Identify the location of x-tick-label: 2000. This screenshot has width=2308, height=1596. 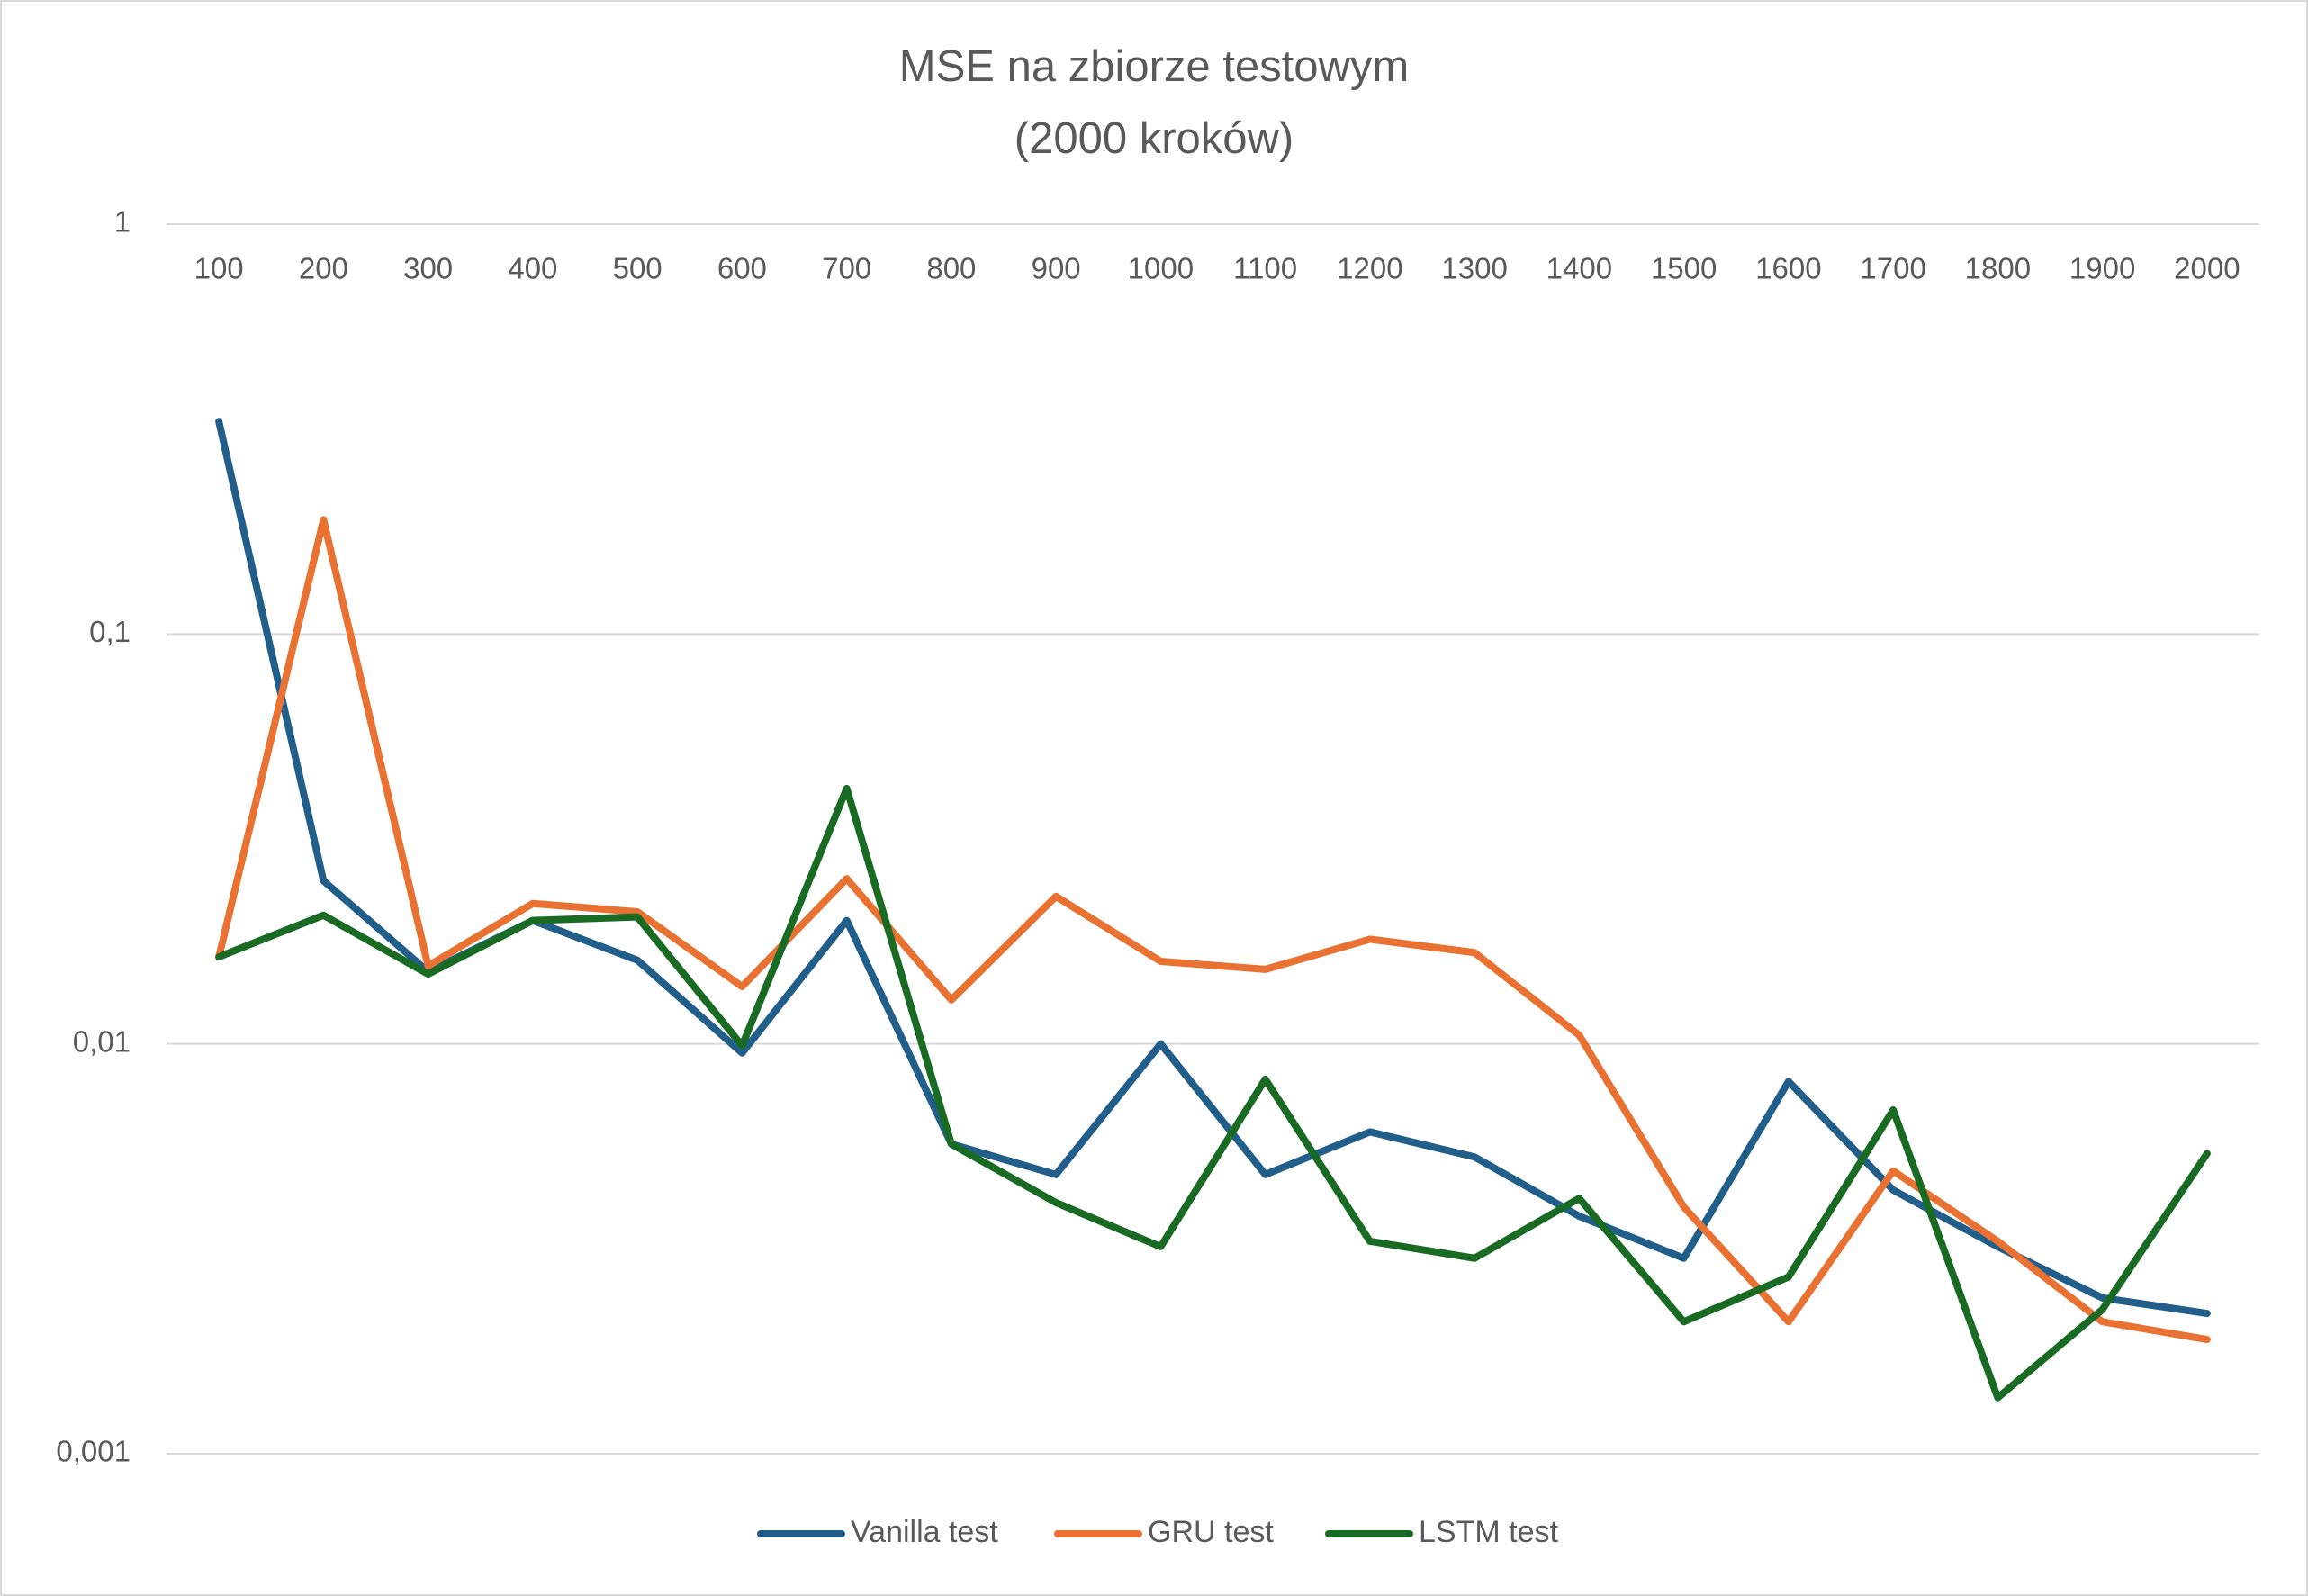
(2207, 268).